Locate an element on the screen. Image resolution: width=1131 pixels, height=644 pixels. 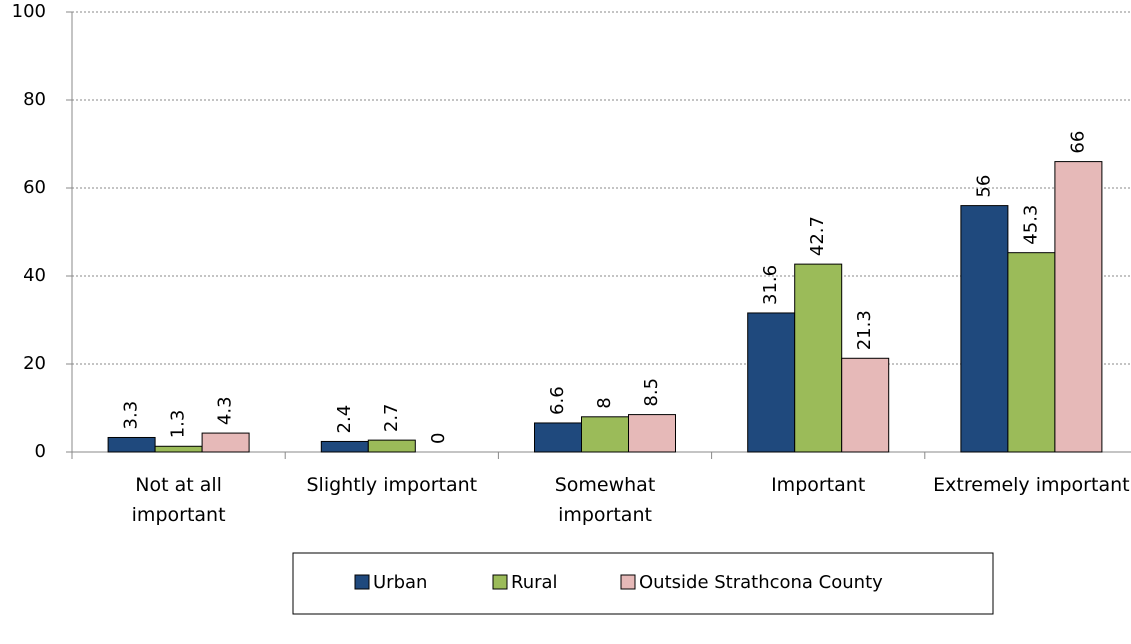
legend-label: Outside Strathcona County is located at coordinates (761, 582).